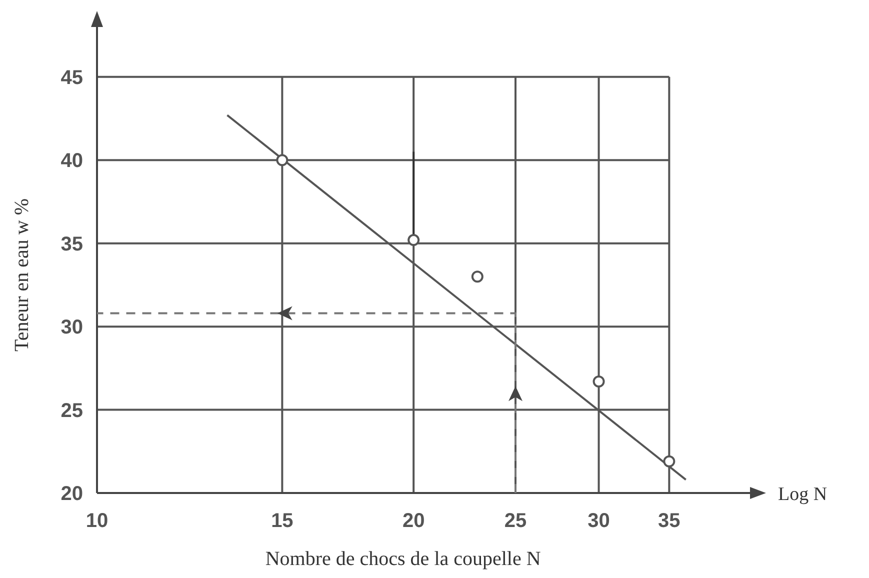  Describe the element at coordinates (71, 327) in the screenshot. I see `y-tick-label: 30` at that location.